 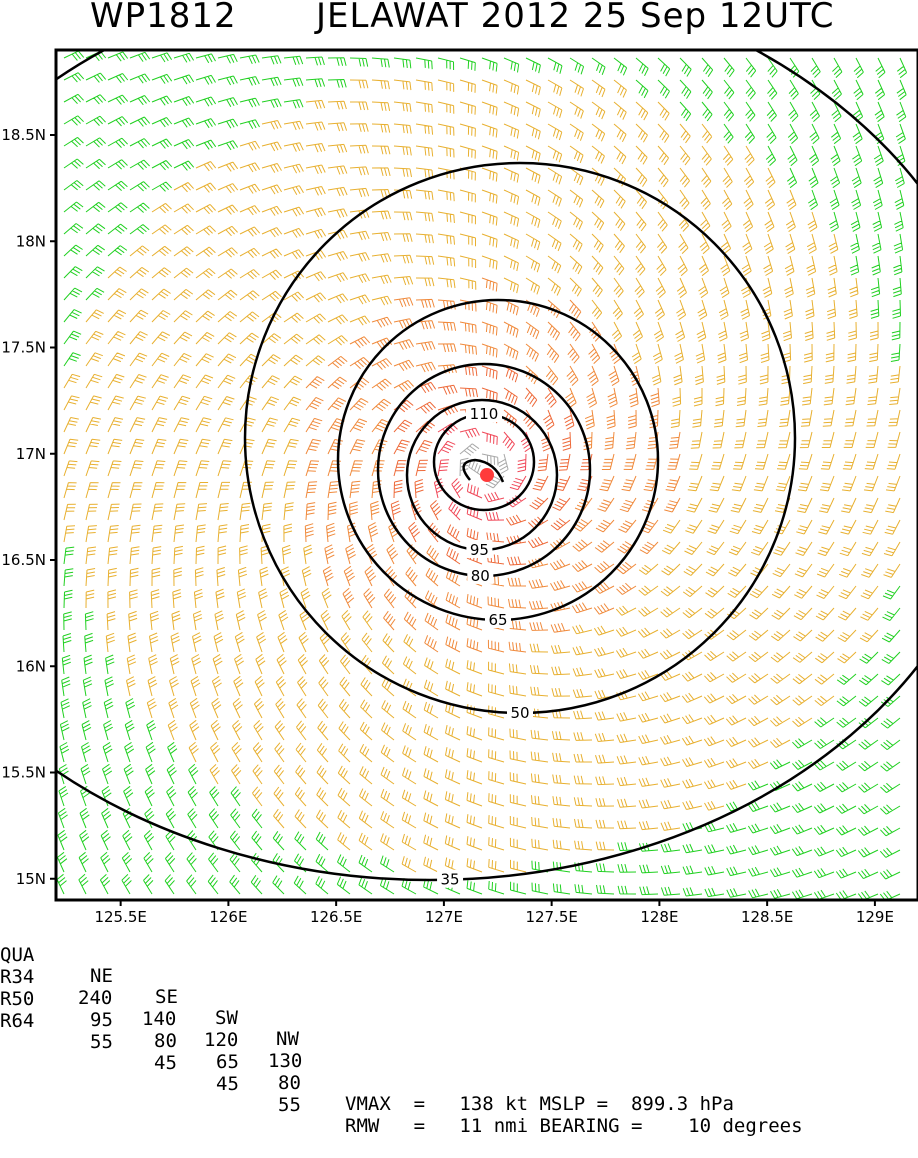 I want to click on eye-contour, so click(x=483, y=470).